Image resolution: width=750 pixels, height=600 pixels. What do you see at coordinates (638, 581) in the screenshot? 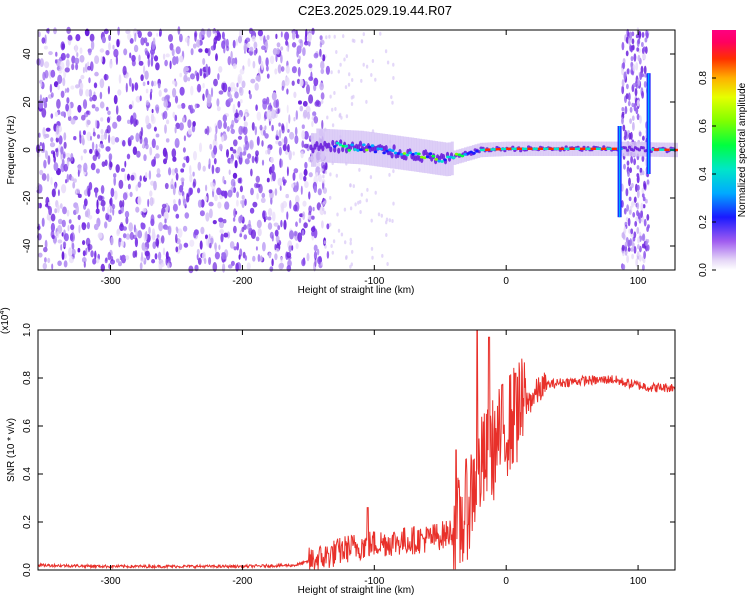
I see `x-tick-label: 100` at bounding box center [638, 581].